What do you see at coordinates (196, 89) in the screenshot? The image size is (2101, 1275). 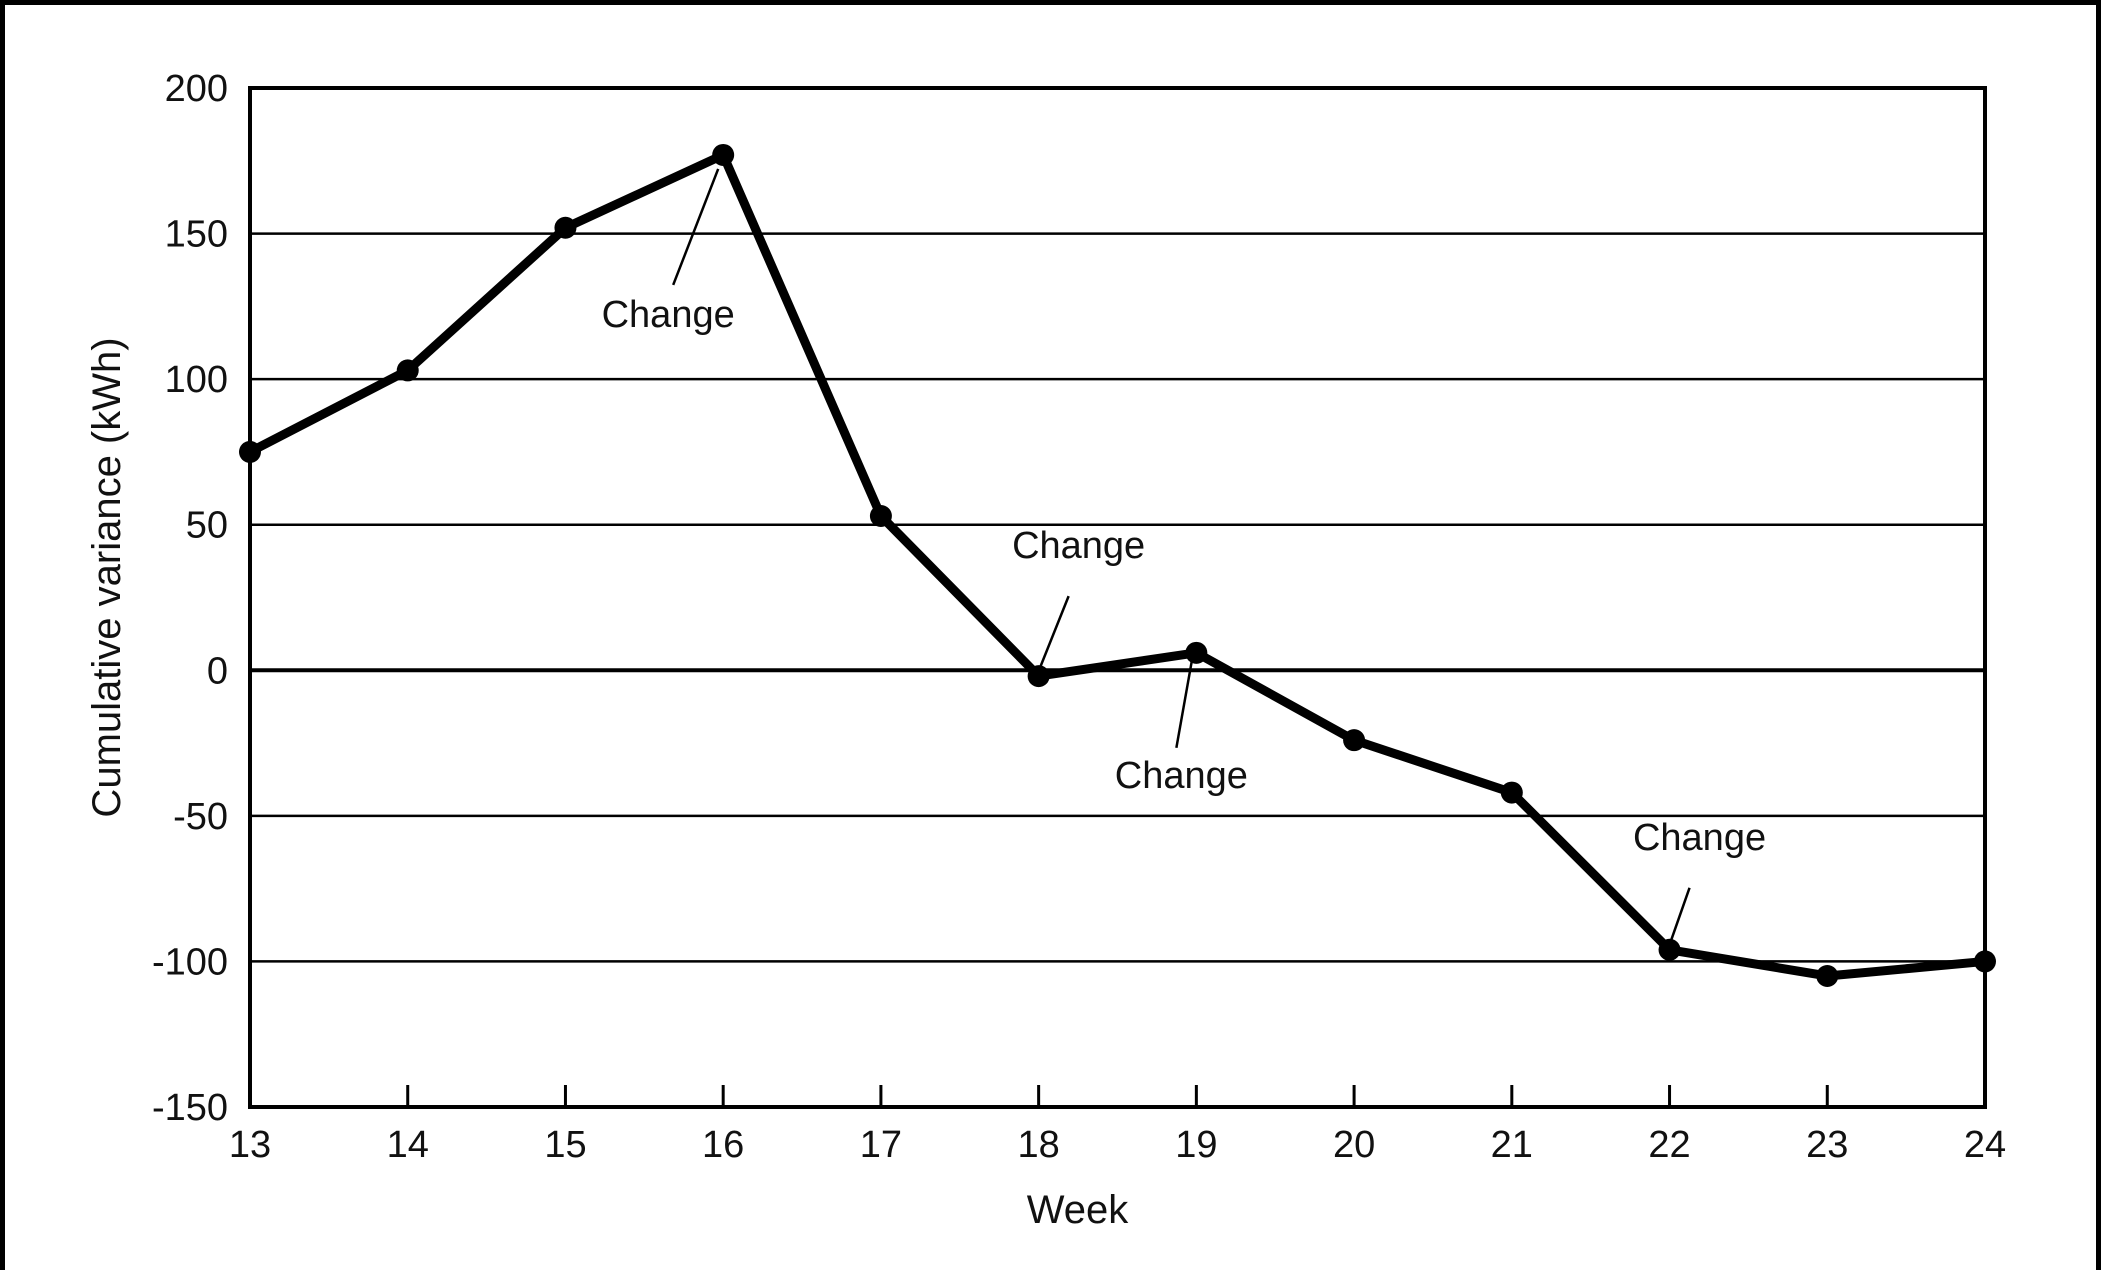 I see `y-tick-label: 200` at bounding box center [196, 89].